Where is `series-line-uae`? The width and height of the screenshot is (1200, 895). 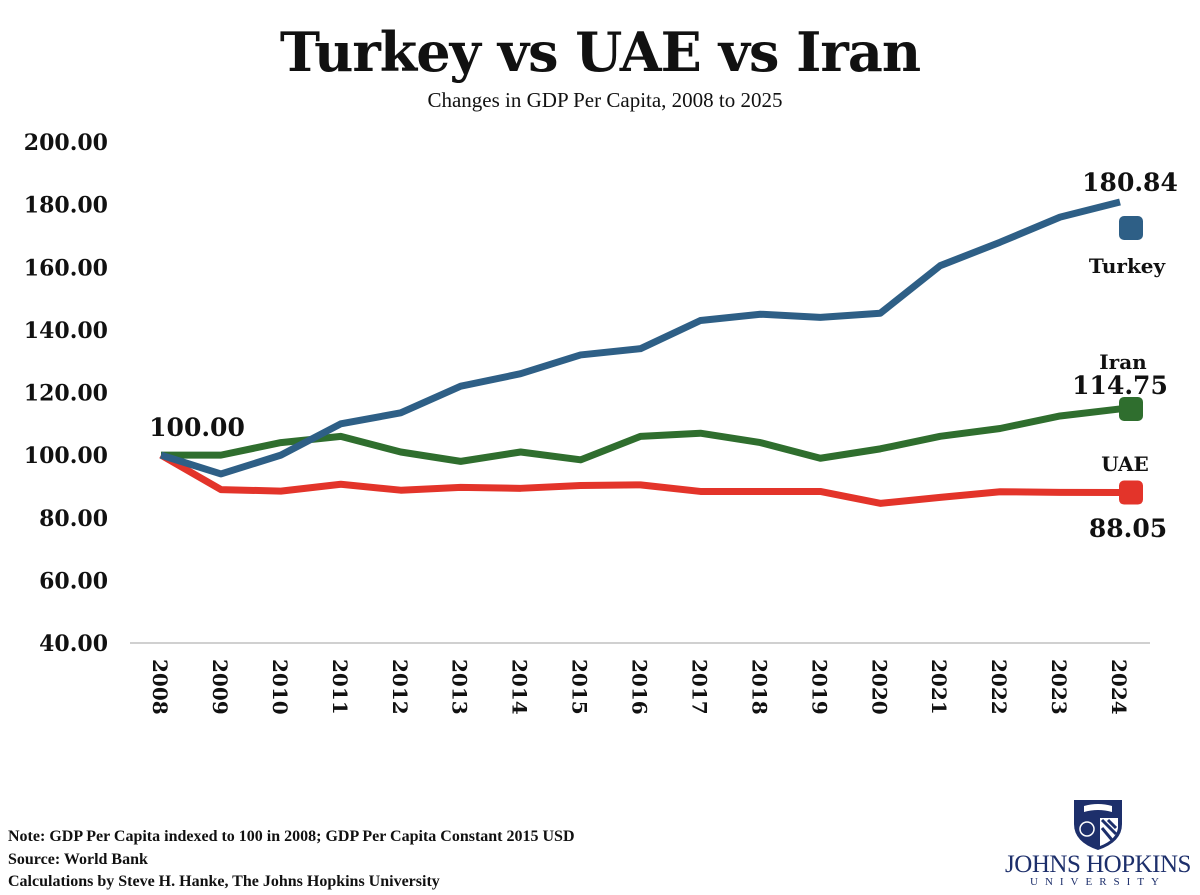 series-line-uae is located at coordinates (640, 479).